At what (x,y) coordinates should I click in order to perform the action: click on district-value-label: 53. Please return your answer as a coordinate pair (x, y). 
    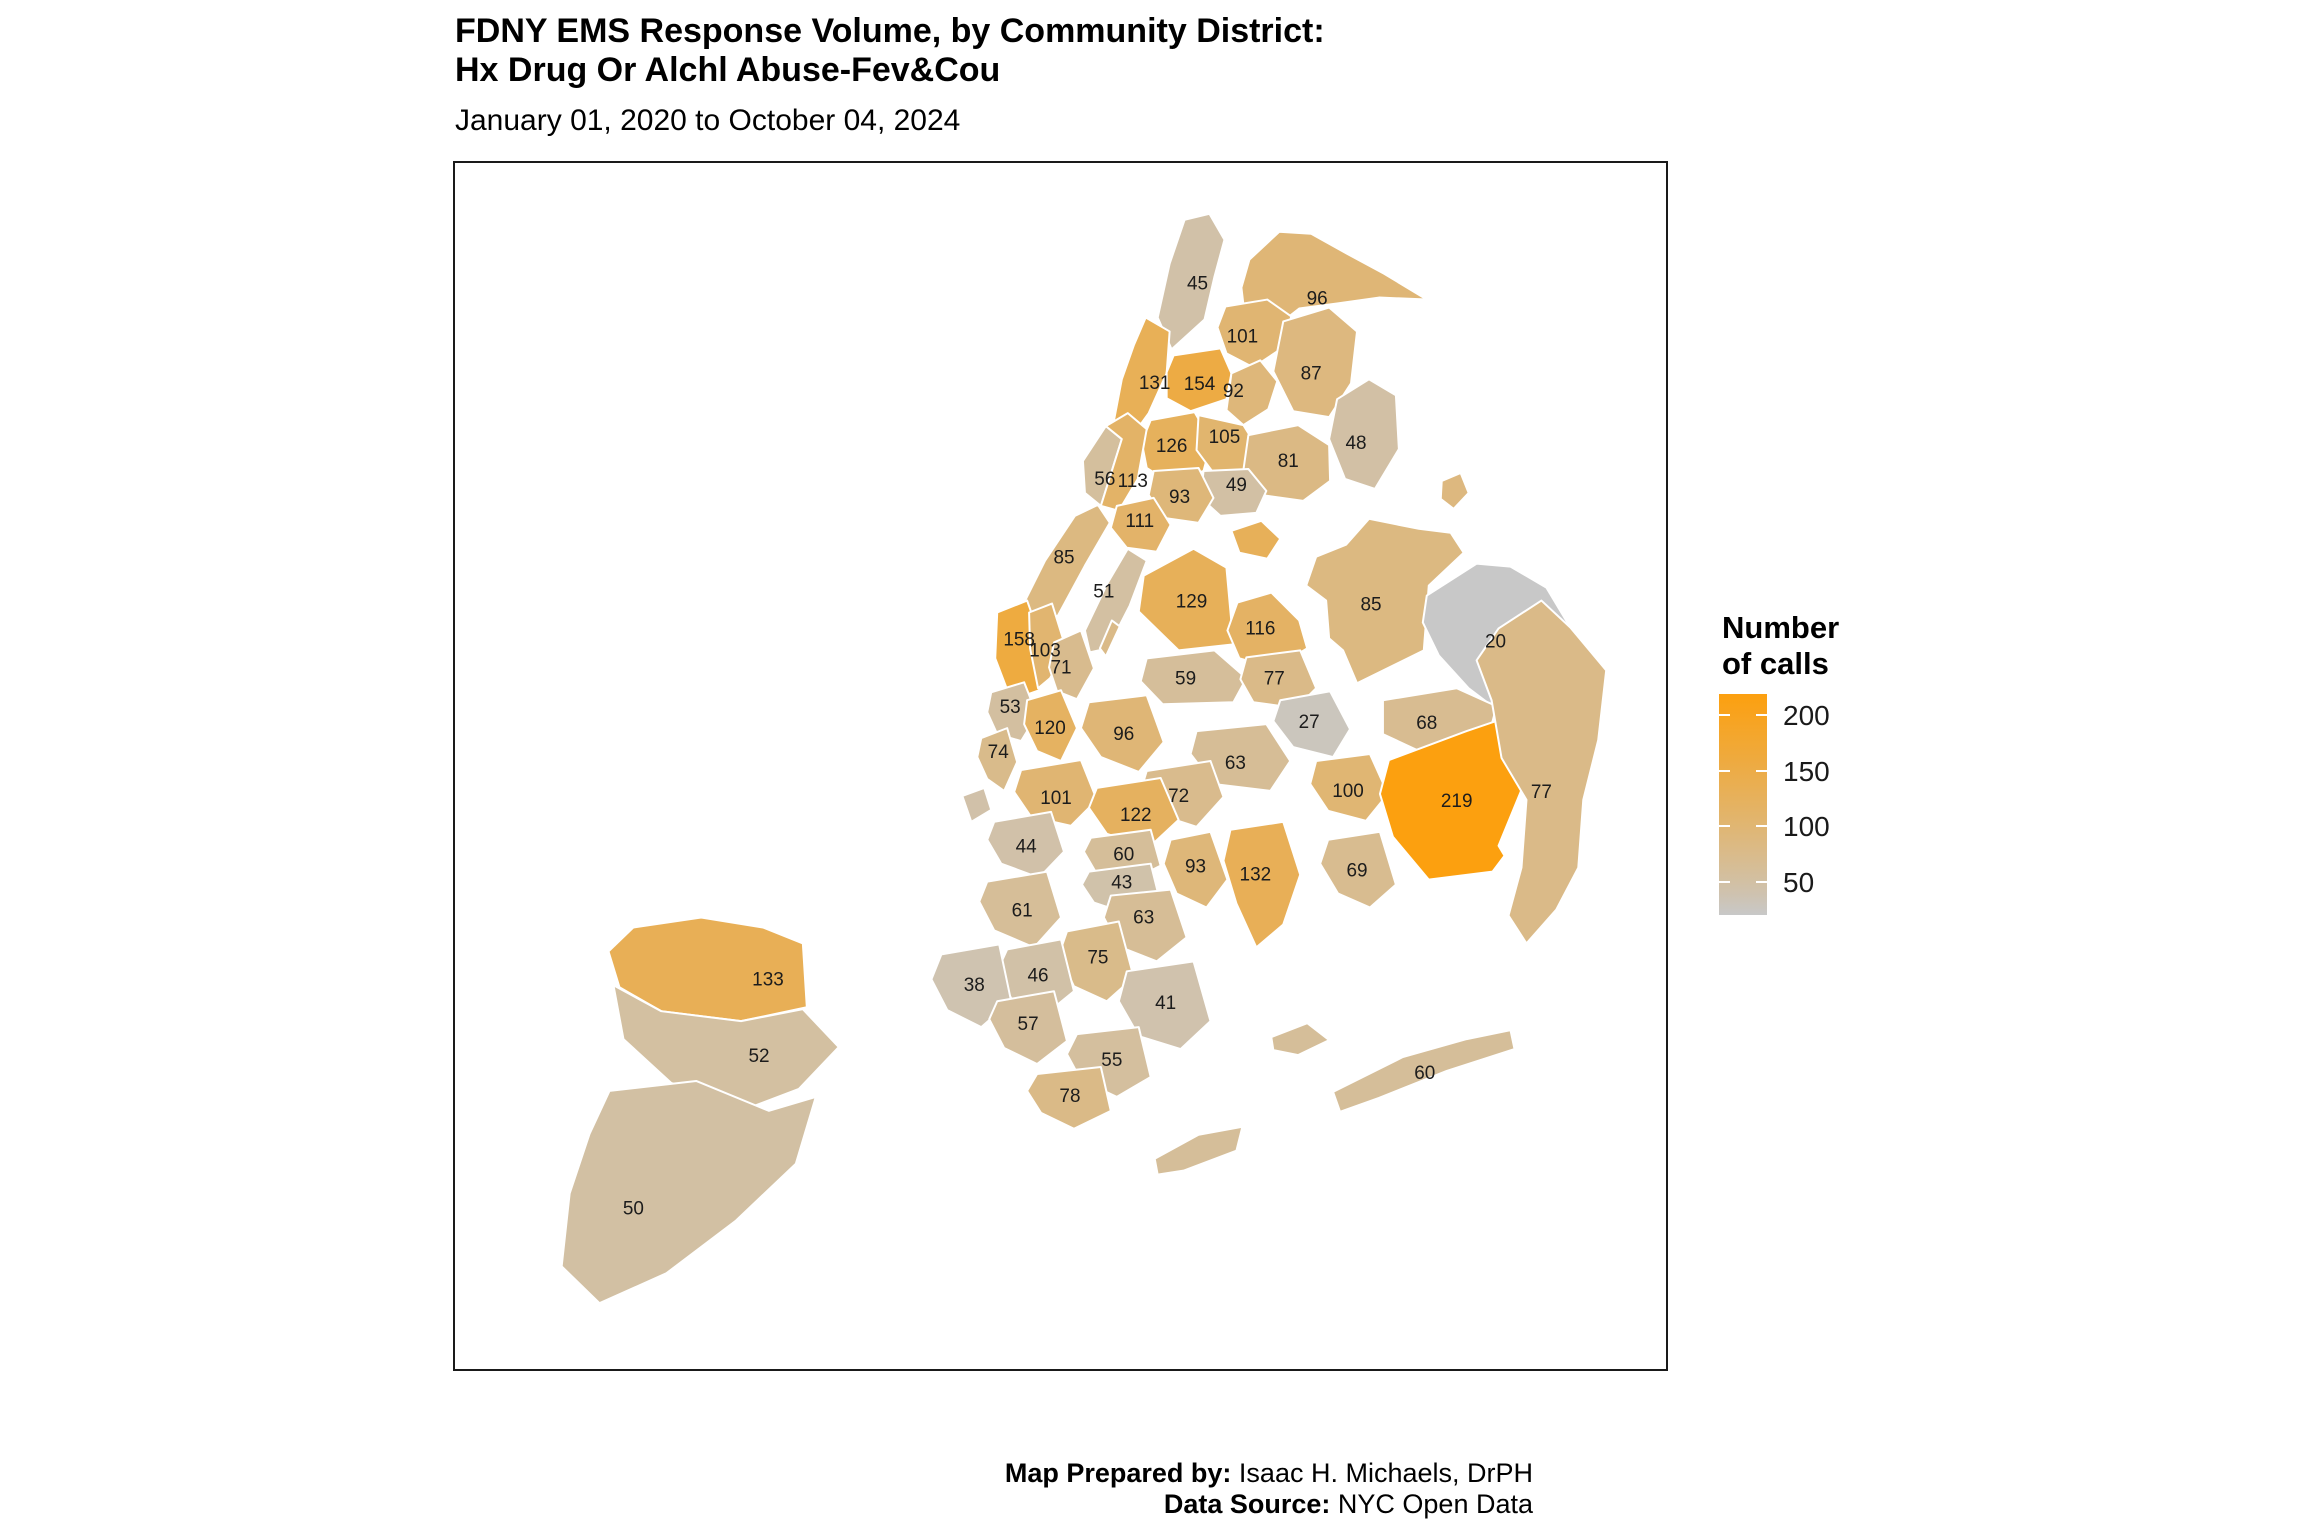
    Looking at the image, I should click on (1010, 707).